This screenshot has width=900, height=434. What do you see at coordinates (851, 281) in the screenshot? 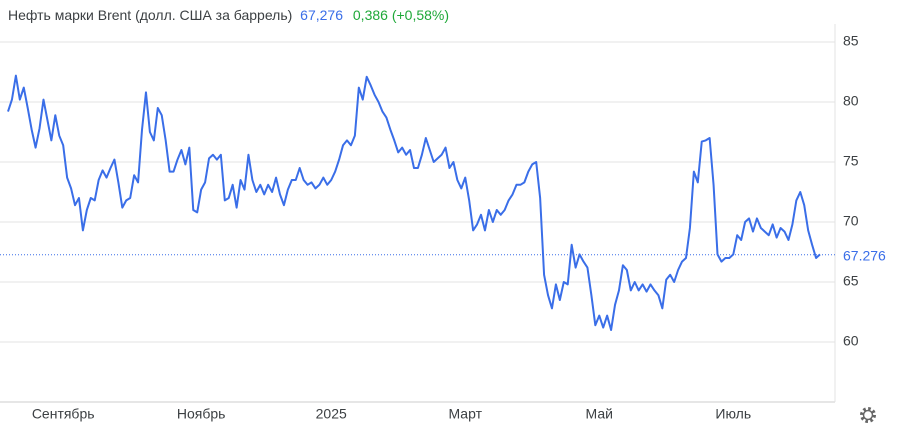
I see `y-tick-label: 65` at bounding box center [851, 281].